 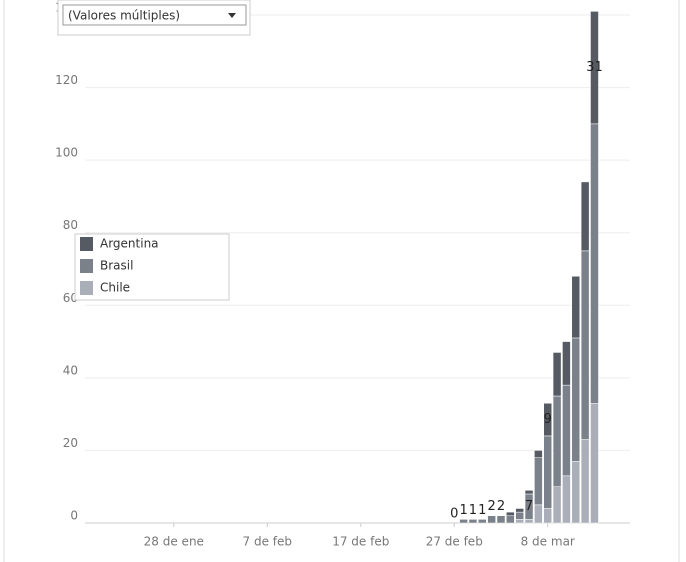 I want to click on legend-box, so click(x=152, y=267).